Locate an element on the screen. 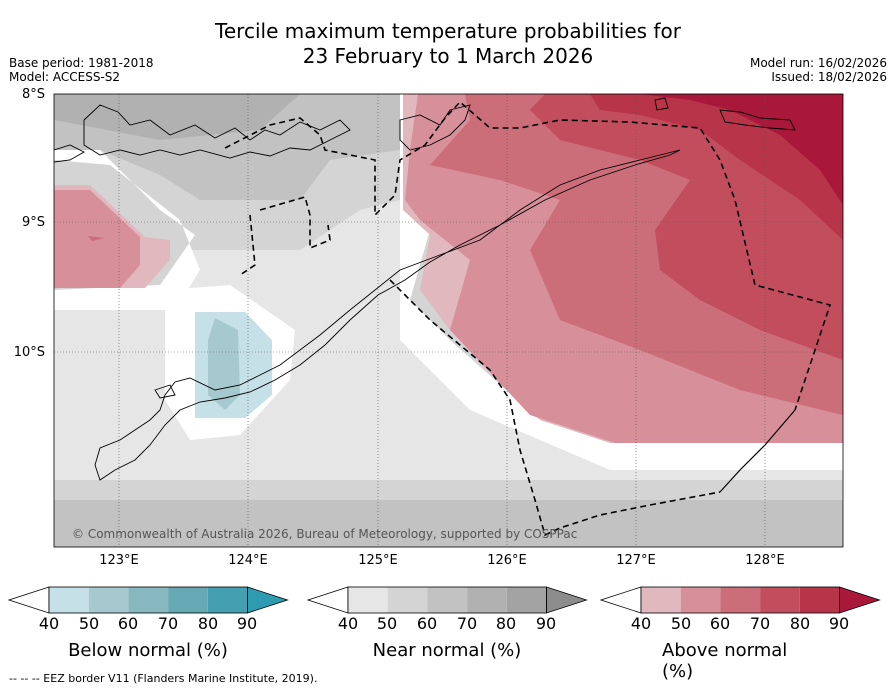 Image resolution: width=896 pixels, height=690 pixels. lon-label-123e: 123°E is located at coordinates (119, 560).